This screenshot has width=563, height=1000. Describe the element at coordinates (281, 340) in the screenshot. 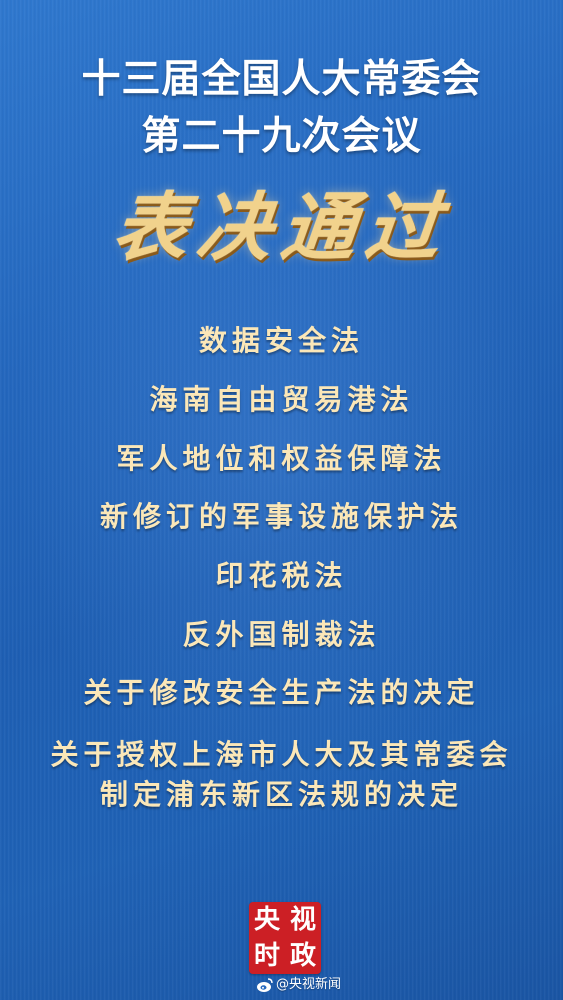

I see `list-item: 数据安全法` at that location.